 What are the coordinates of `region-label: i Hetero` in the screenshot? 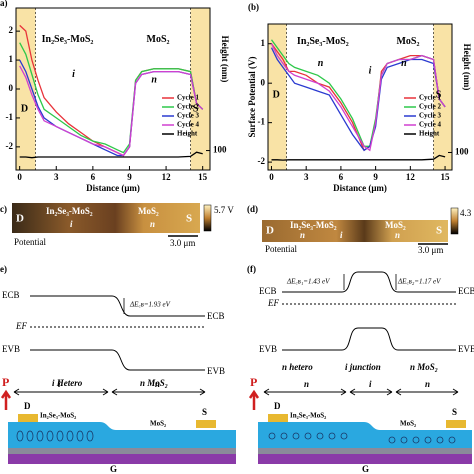 It's located at (67, 383).